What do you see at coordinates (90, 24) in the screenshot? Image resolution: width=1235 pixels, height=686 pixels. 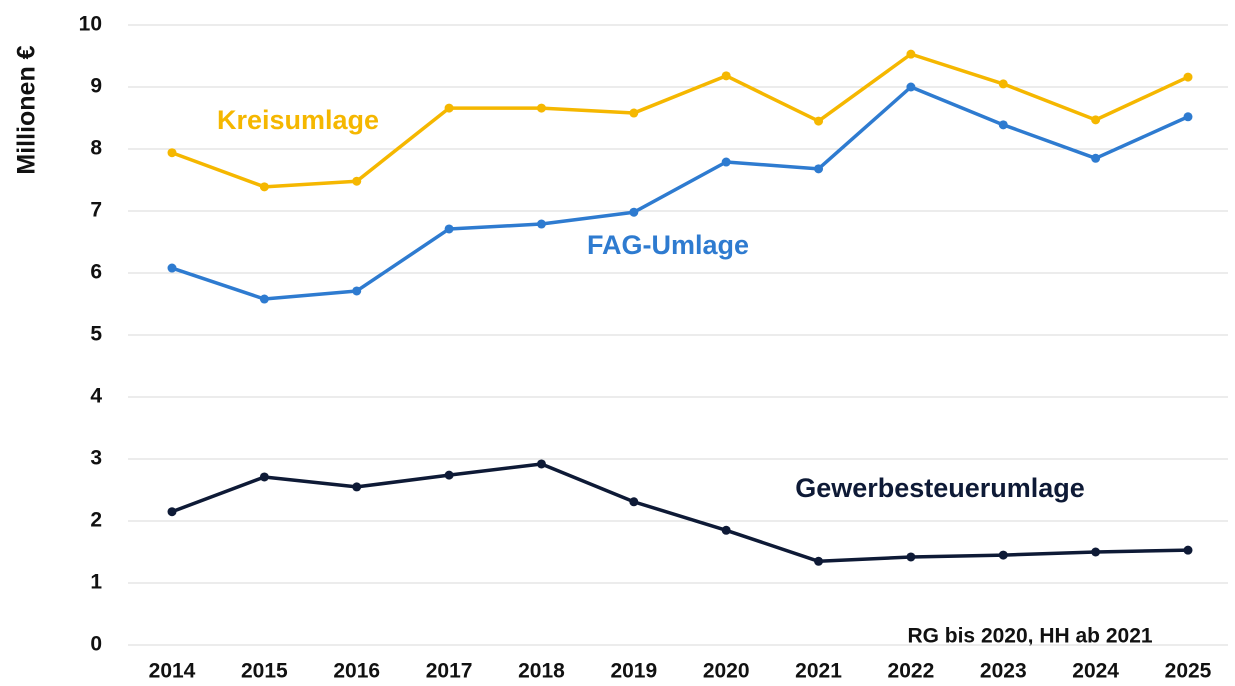 I see `y-tick-label: 10` at bounding box center [90, 24].